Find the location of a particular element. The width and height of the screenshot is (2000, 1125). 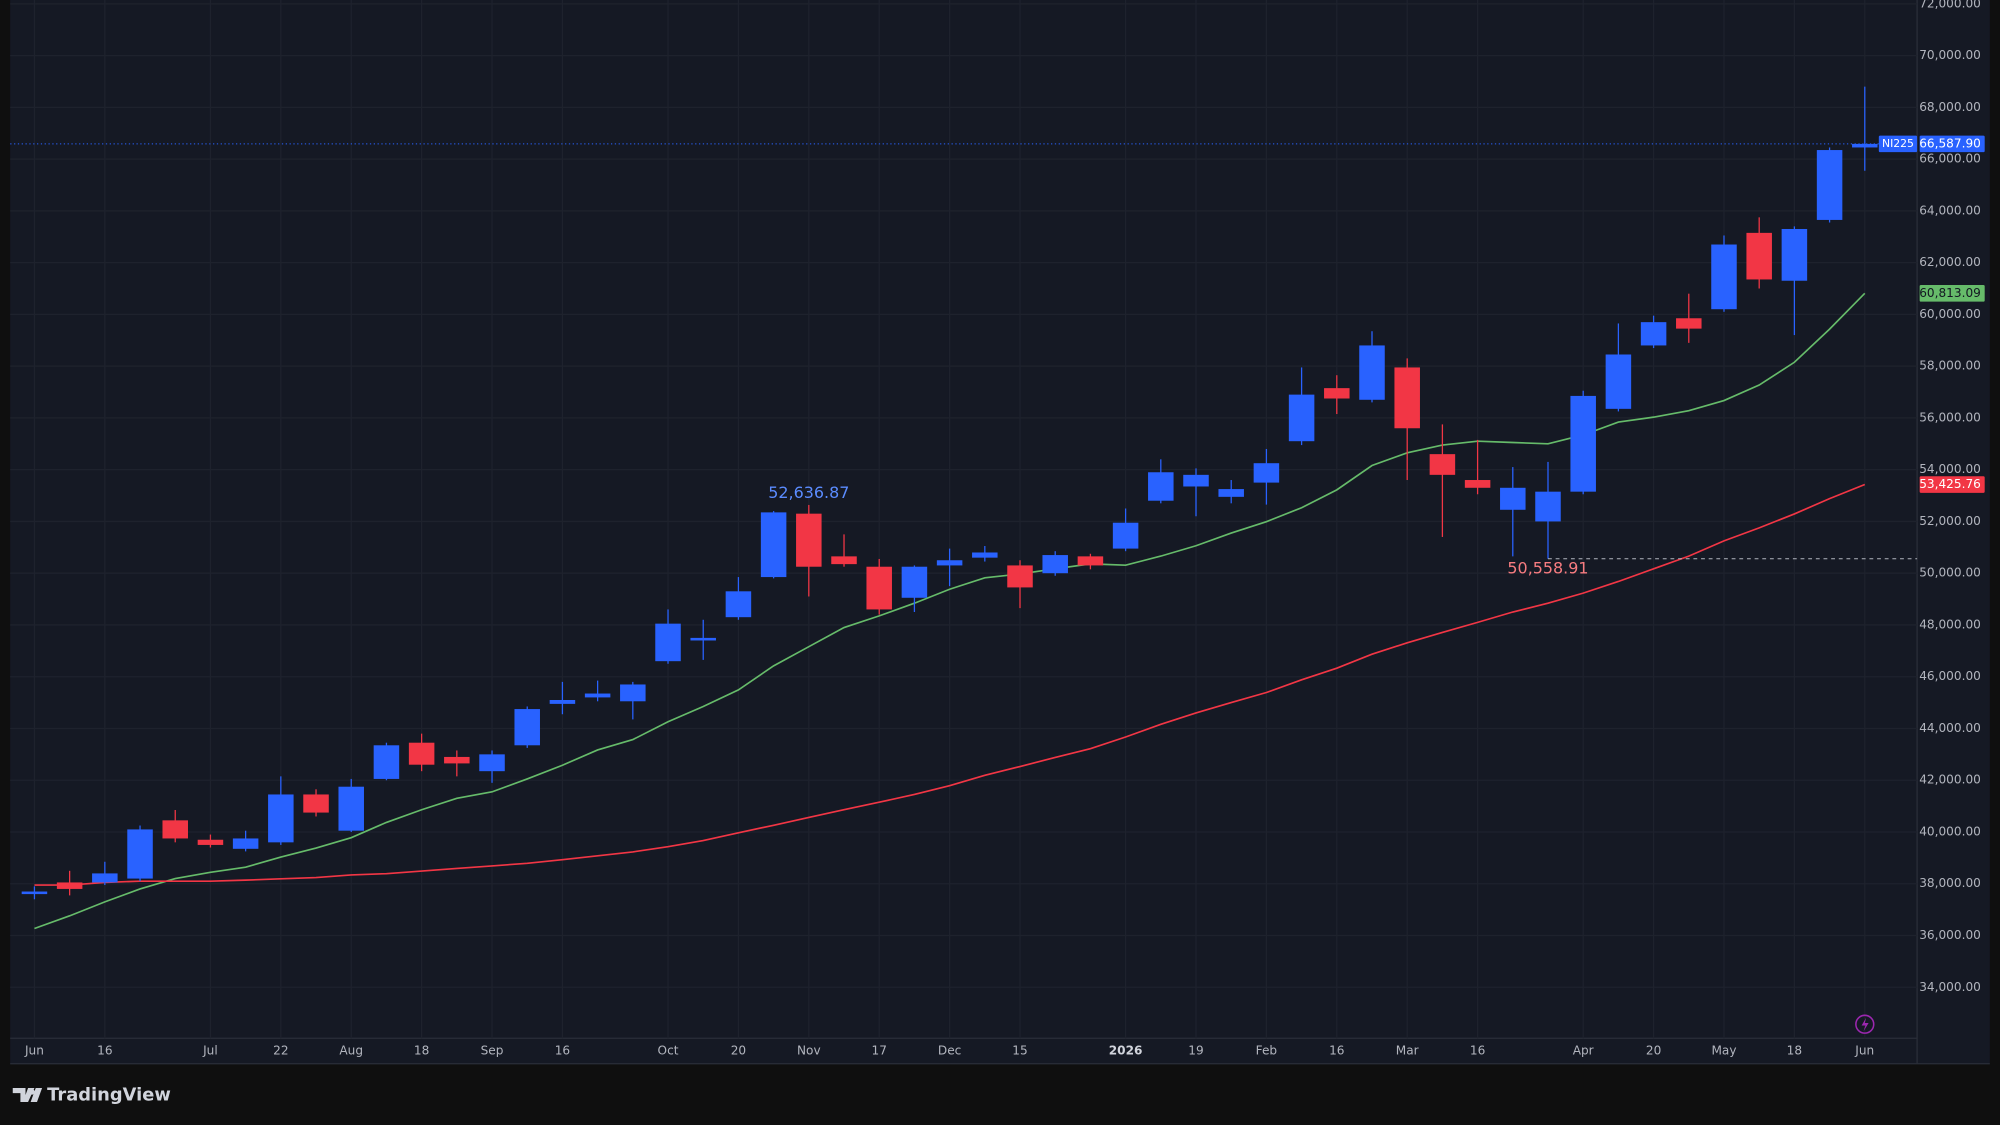

alert-icon-bolt is located at coordinates (1865, 1024).